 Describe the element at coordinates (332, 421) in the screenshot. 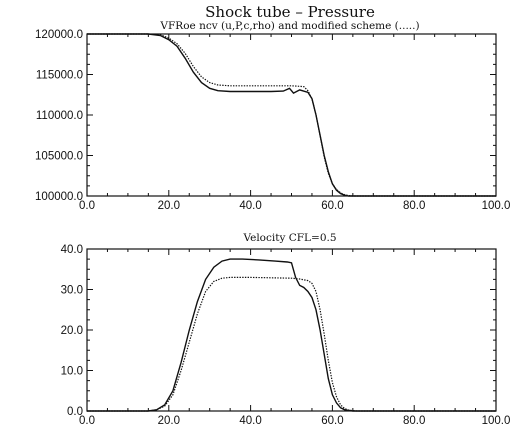

I see `velocity-x-tick-label: 60.0` at that location.